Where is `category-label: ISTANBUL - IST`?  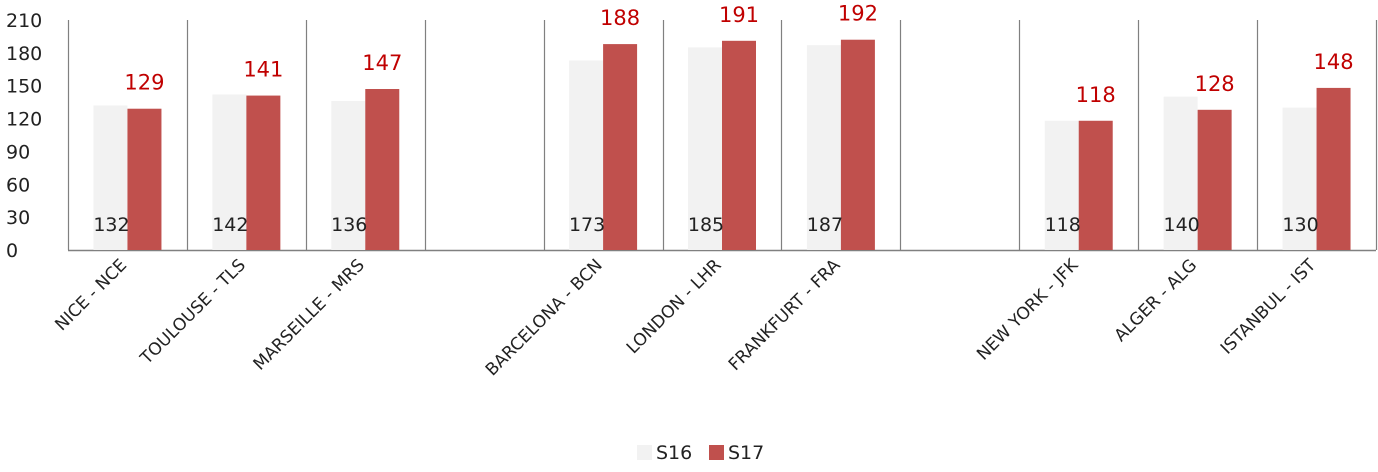
category-label: ISTANBUL - IST is located at coordinates (1269, 307).